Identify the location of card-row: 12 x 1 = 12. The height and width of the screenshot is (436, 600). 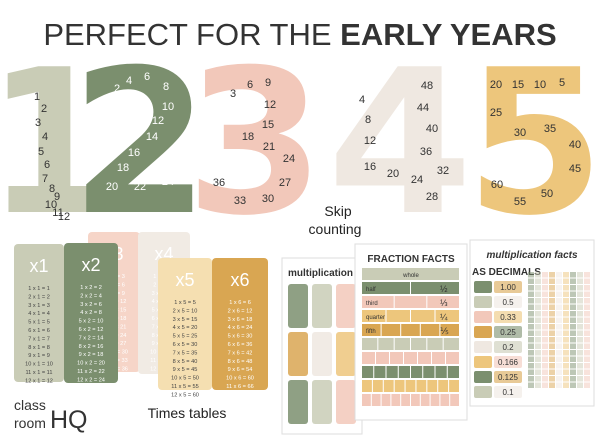
(39, 381).